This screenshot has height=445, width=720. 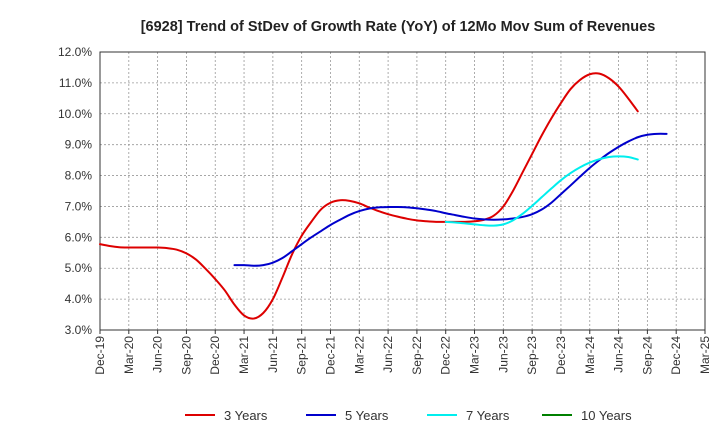 What do you see at coordinates (359, 355) in the screenshot?
I see `x-tick-label: Mar-22` at bounding box center [359, 355].